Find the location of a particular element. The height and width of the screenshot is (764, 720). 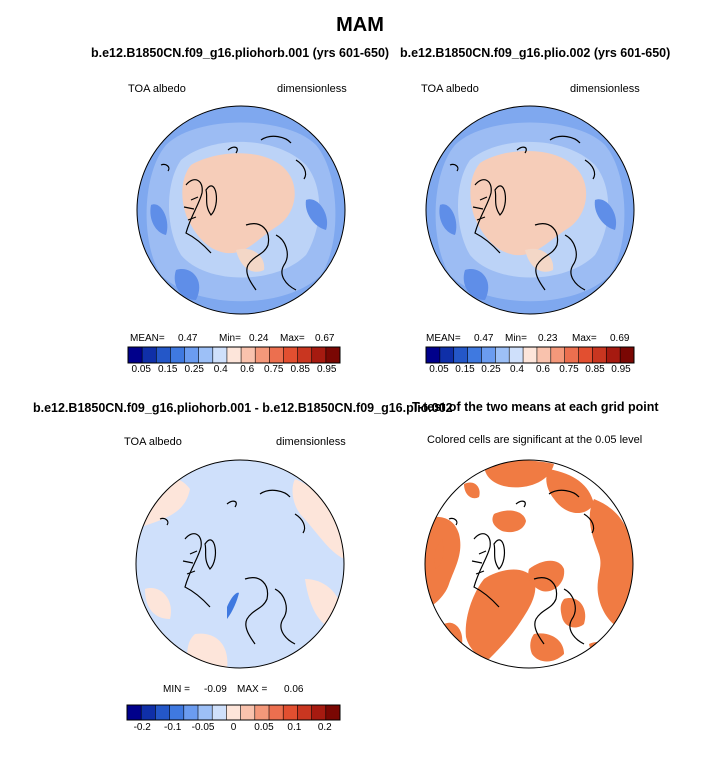

panel2-mean-value: 0.47 is located at coordinates (484, 338).